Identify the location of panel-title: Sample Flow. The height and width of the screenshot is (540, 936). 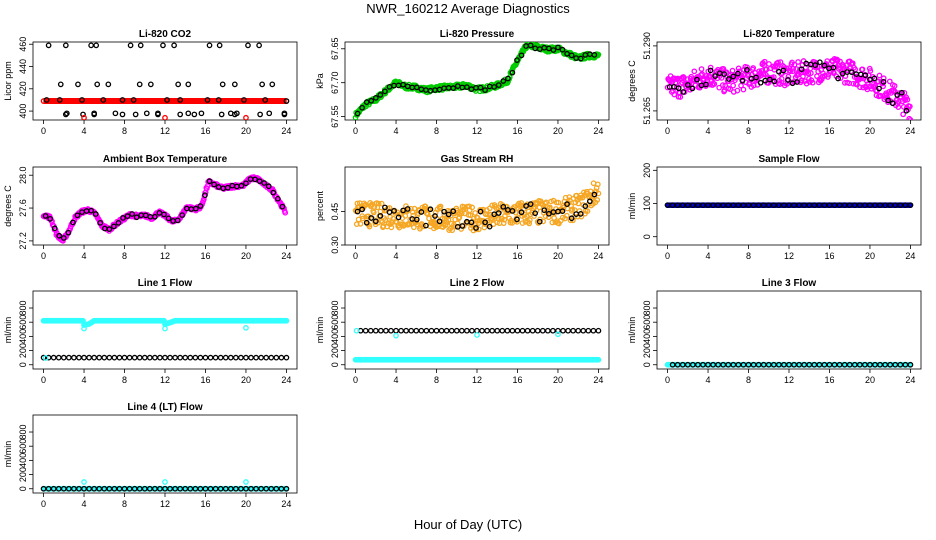
(788, 159).